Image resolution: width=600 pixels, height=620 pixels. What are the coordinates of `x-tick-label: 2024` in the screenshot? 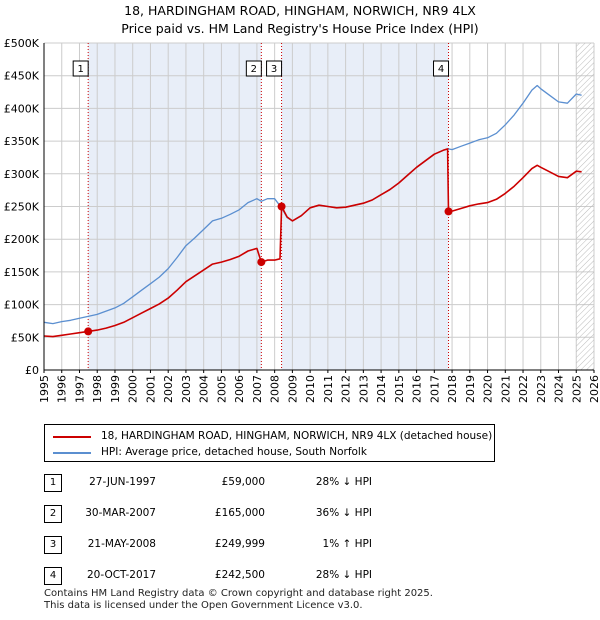 It's located at (559, 389).